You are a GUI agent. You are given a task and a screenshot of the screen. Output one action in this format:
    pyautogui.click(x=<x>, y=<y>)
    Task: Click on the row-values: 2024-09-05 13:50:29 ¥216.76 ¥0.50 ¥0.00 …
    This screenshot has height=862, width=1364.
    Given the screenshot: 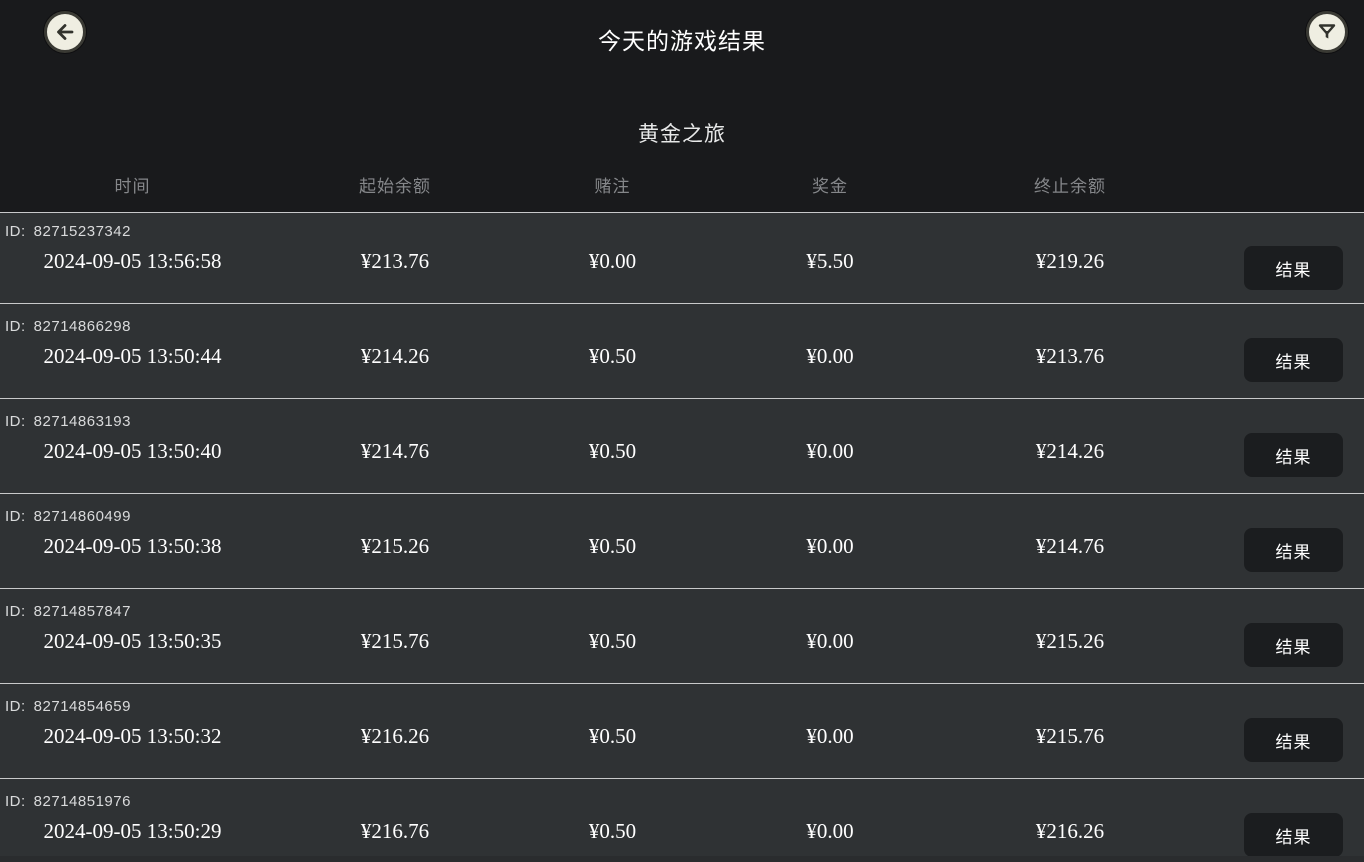 What is the action you would take?
    pyautogui.click(x=682, y=831)
    